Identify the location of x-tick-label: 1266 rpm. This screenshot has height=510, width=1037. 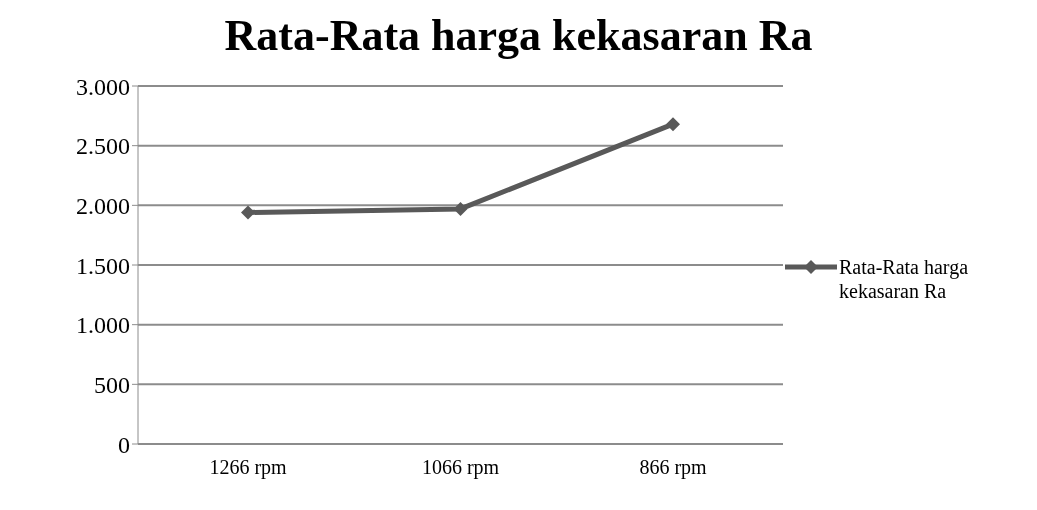
(248, 468).